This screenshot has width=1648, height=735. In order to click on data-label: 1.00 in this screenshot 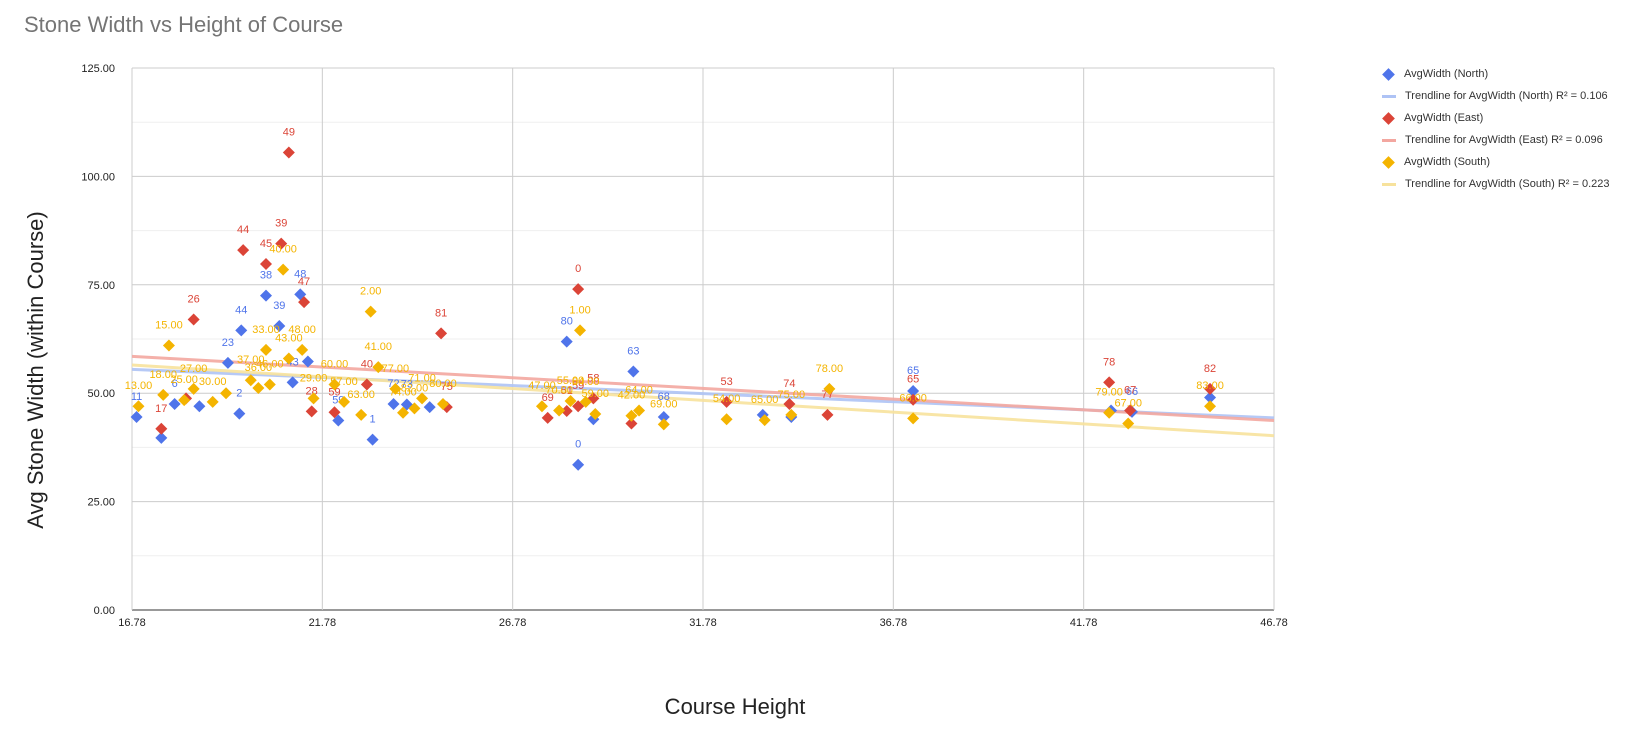, I will do `click(579, 310)`.